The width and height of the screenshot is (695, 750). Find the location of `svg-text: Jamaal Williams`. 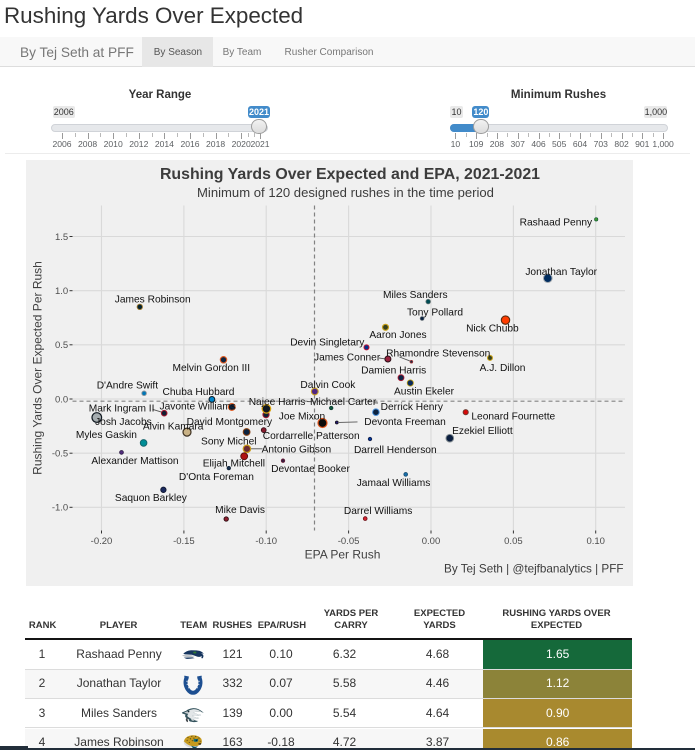

svg-text: Jamaal Williams is located at coordinates (393, 483).